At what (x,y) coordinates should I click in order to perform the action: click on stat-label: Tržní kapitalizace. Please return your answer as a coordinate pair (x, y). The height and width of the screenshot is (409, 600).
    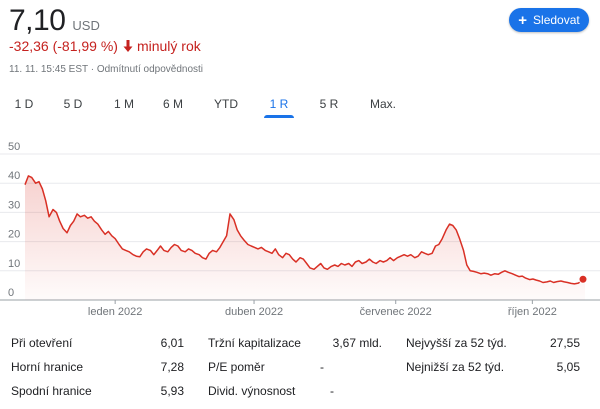
    Looking at the image, I should click on (254, 343).